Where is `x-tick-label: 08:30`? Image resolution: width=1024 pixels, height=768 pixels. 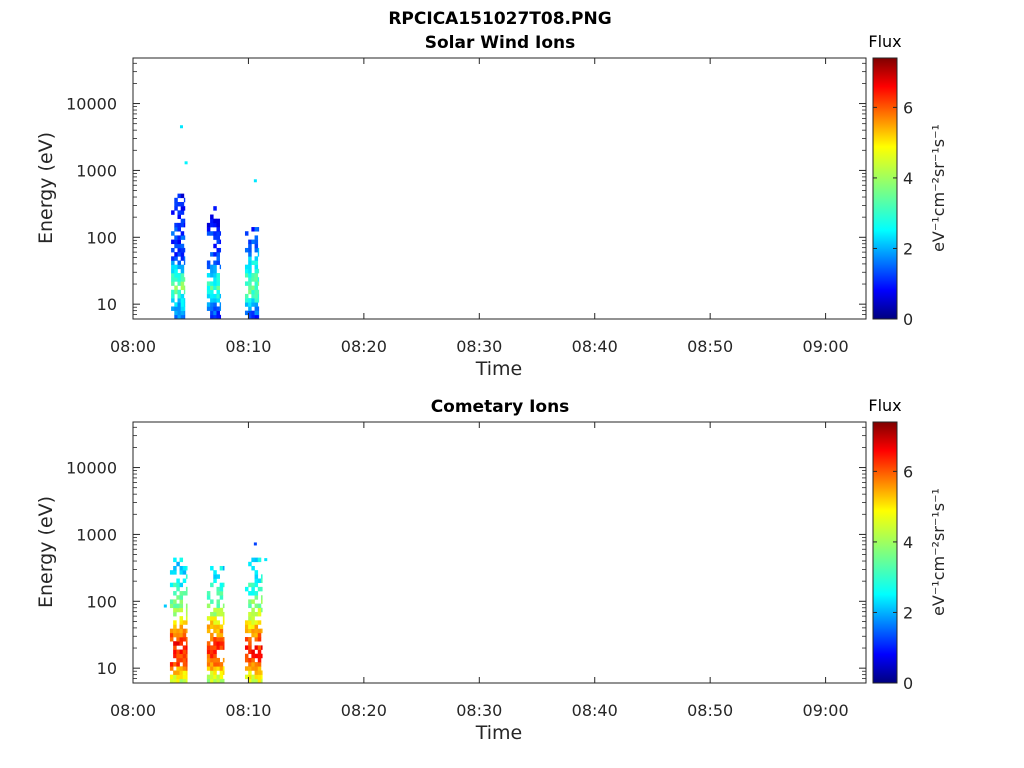 x-tick-label: 08:30 is located at coordinates (479, 710).